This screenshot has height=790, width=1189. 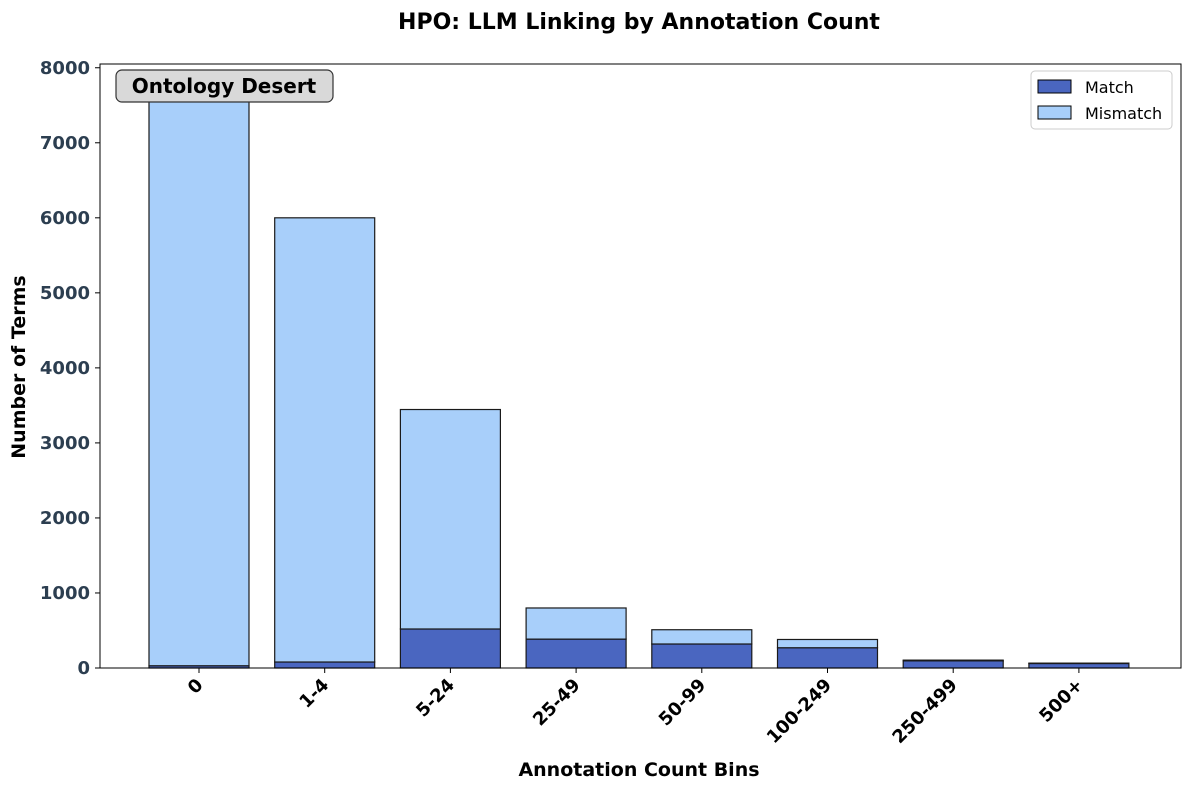 I want to click on annotation-background, so click(x=224, y=86).